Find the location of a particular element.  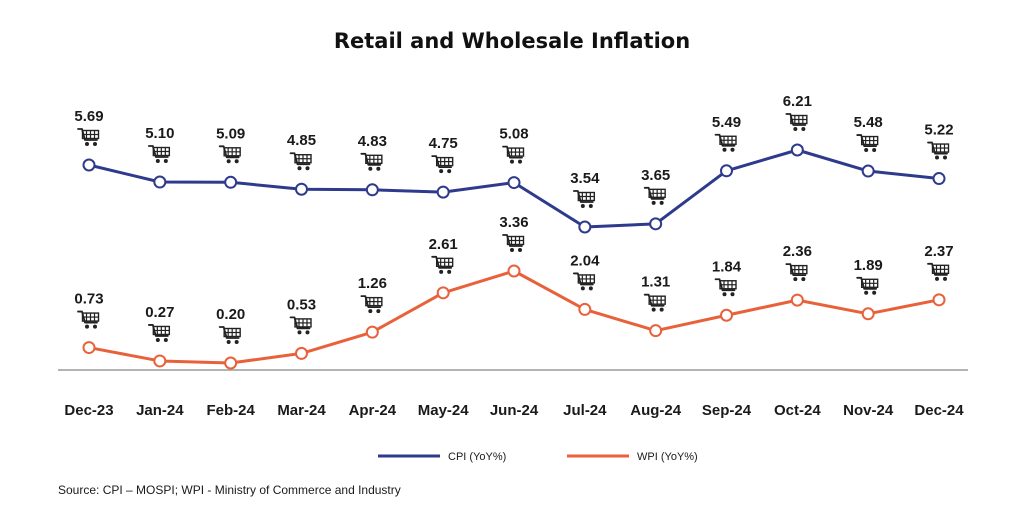

data-label: 5.69 is located at coordinates (88, 116).